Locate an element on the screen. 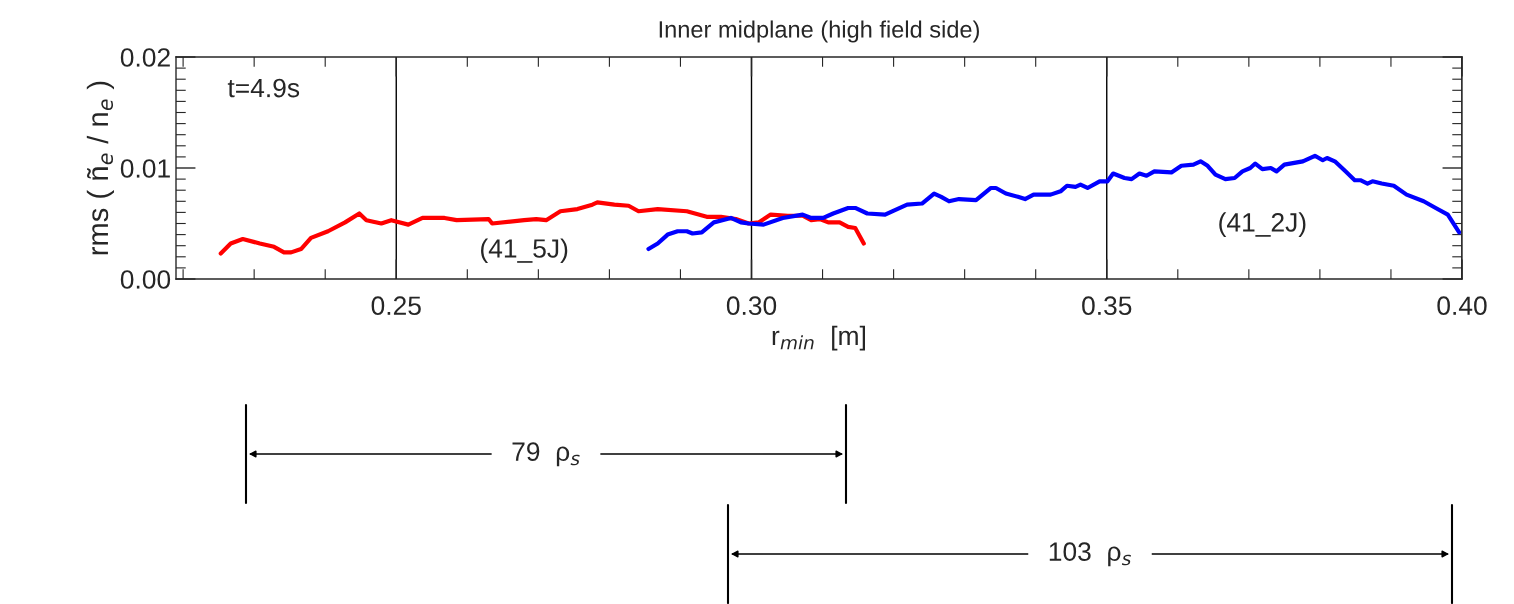 This screenshot has height=604, width=1514. y-tick-label: 0.02 is located at coordinates (145, 57).